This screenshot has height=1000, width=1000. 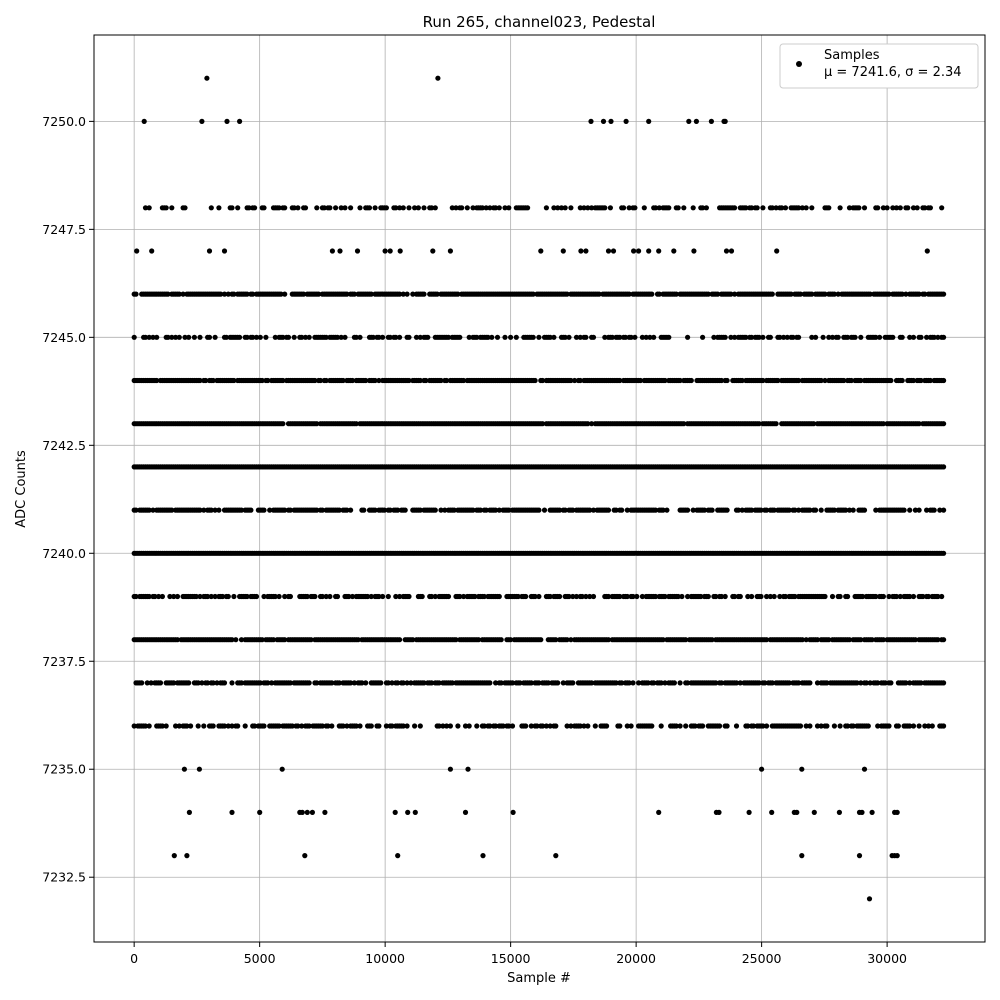 What do you see at coordinates (879, 66) in the screenshot?
I see `legend: Samples μ = 7241.6, σ = 2.34` at bounding box center [879, 66].